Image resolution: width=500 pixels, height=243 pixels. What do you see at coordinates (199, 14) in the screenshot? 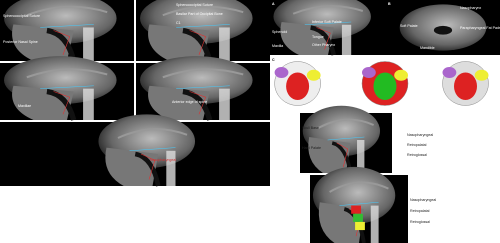
I see `annotation-label: Basilar Part of Occipital Bone` at bounding box center [199, 14].